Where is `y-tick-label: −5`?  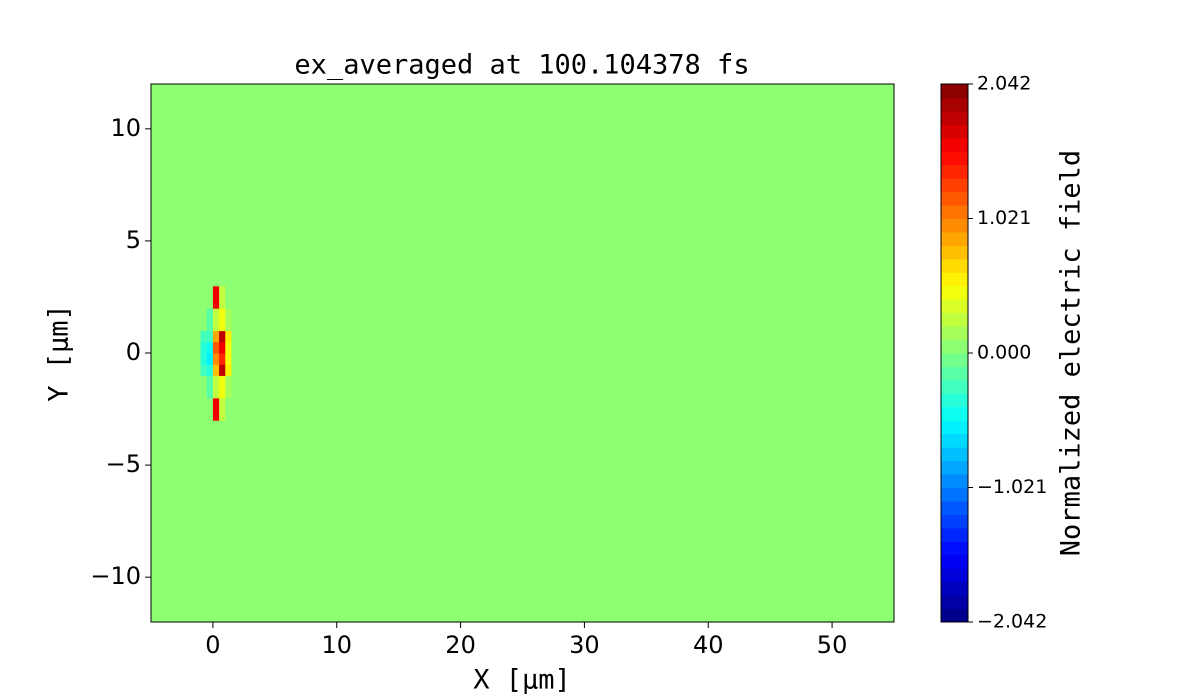 y-tick-label: −5 is located at coordinates (123, 464).